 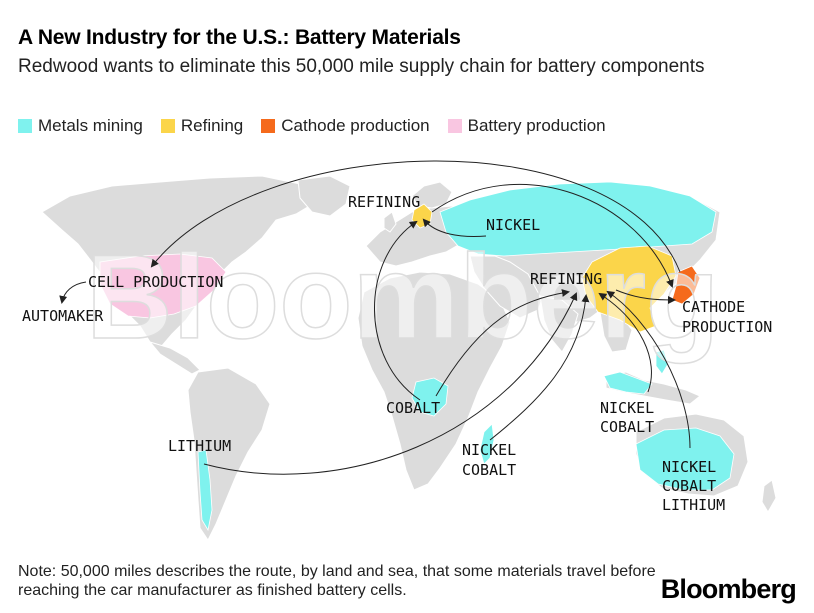 I want to click on route-lithium-to-refining-china, so click(x=390, y=383).